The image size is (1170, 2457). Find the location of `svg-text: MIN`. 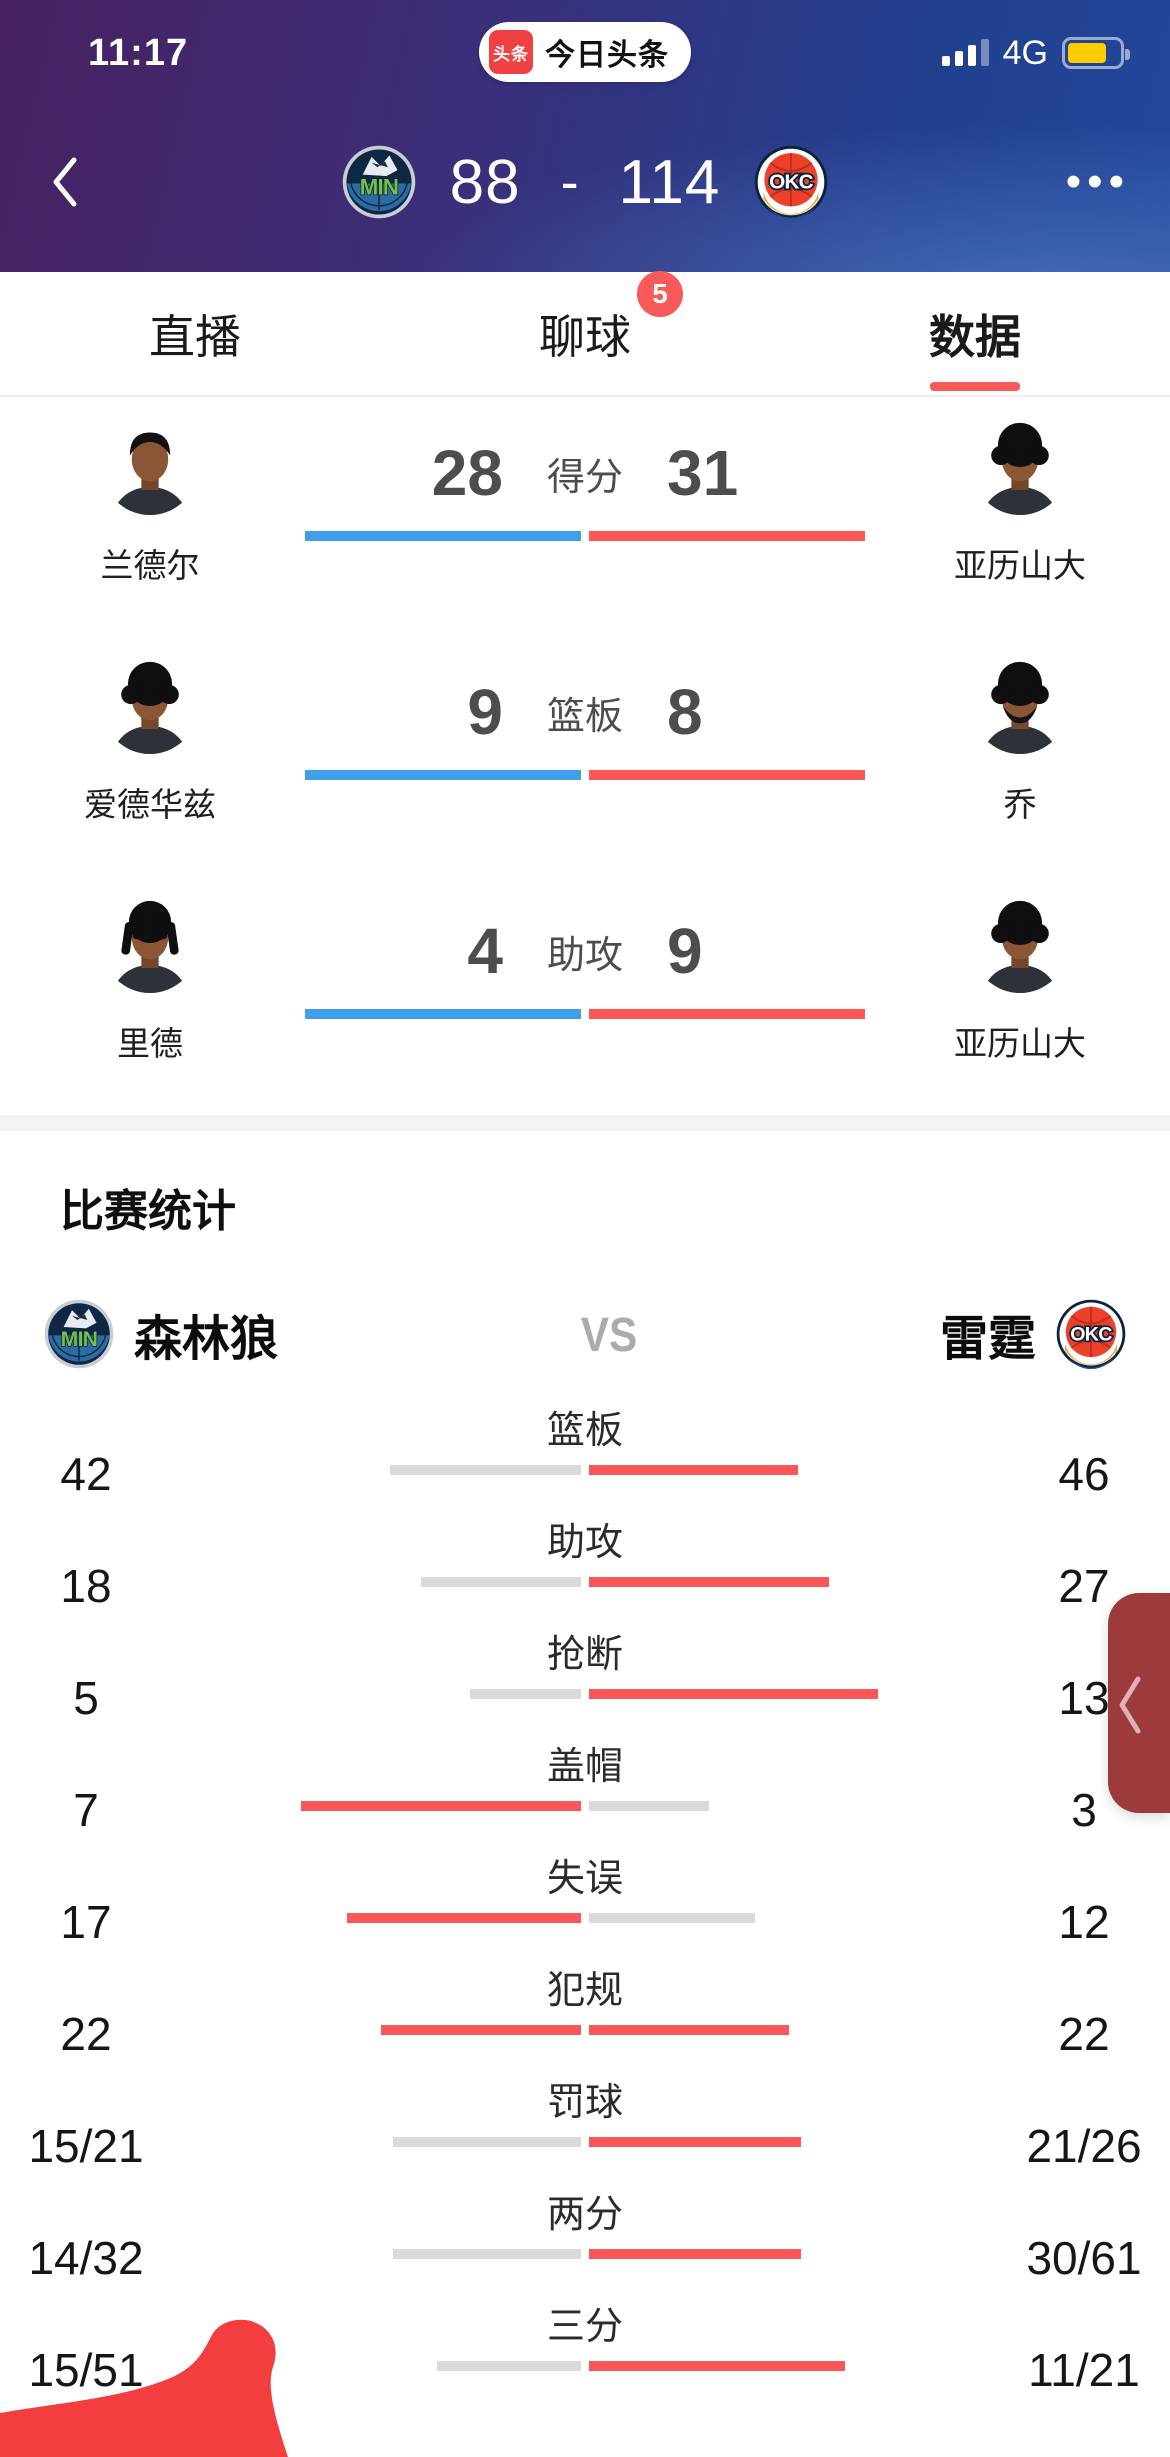

svg-text: MIN is located at coordinates (378, 187).